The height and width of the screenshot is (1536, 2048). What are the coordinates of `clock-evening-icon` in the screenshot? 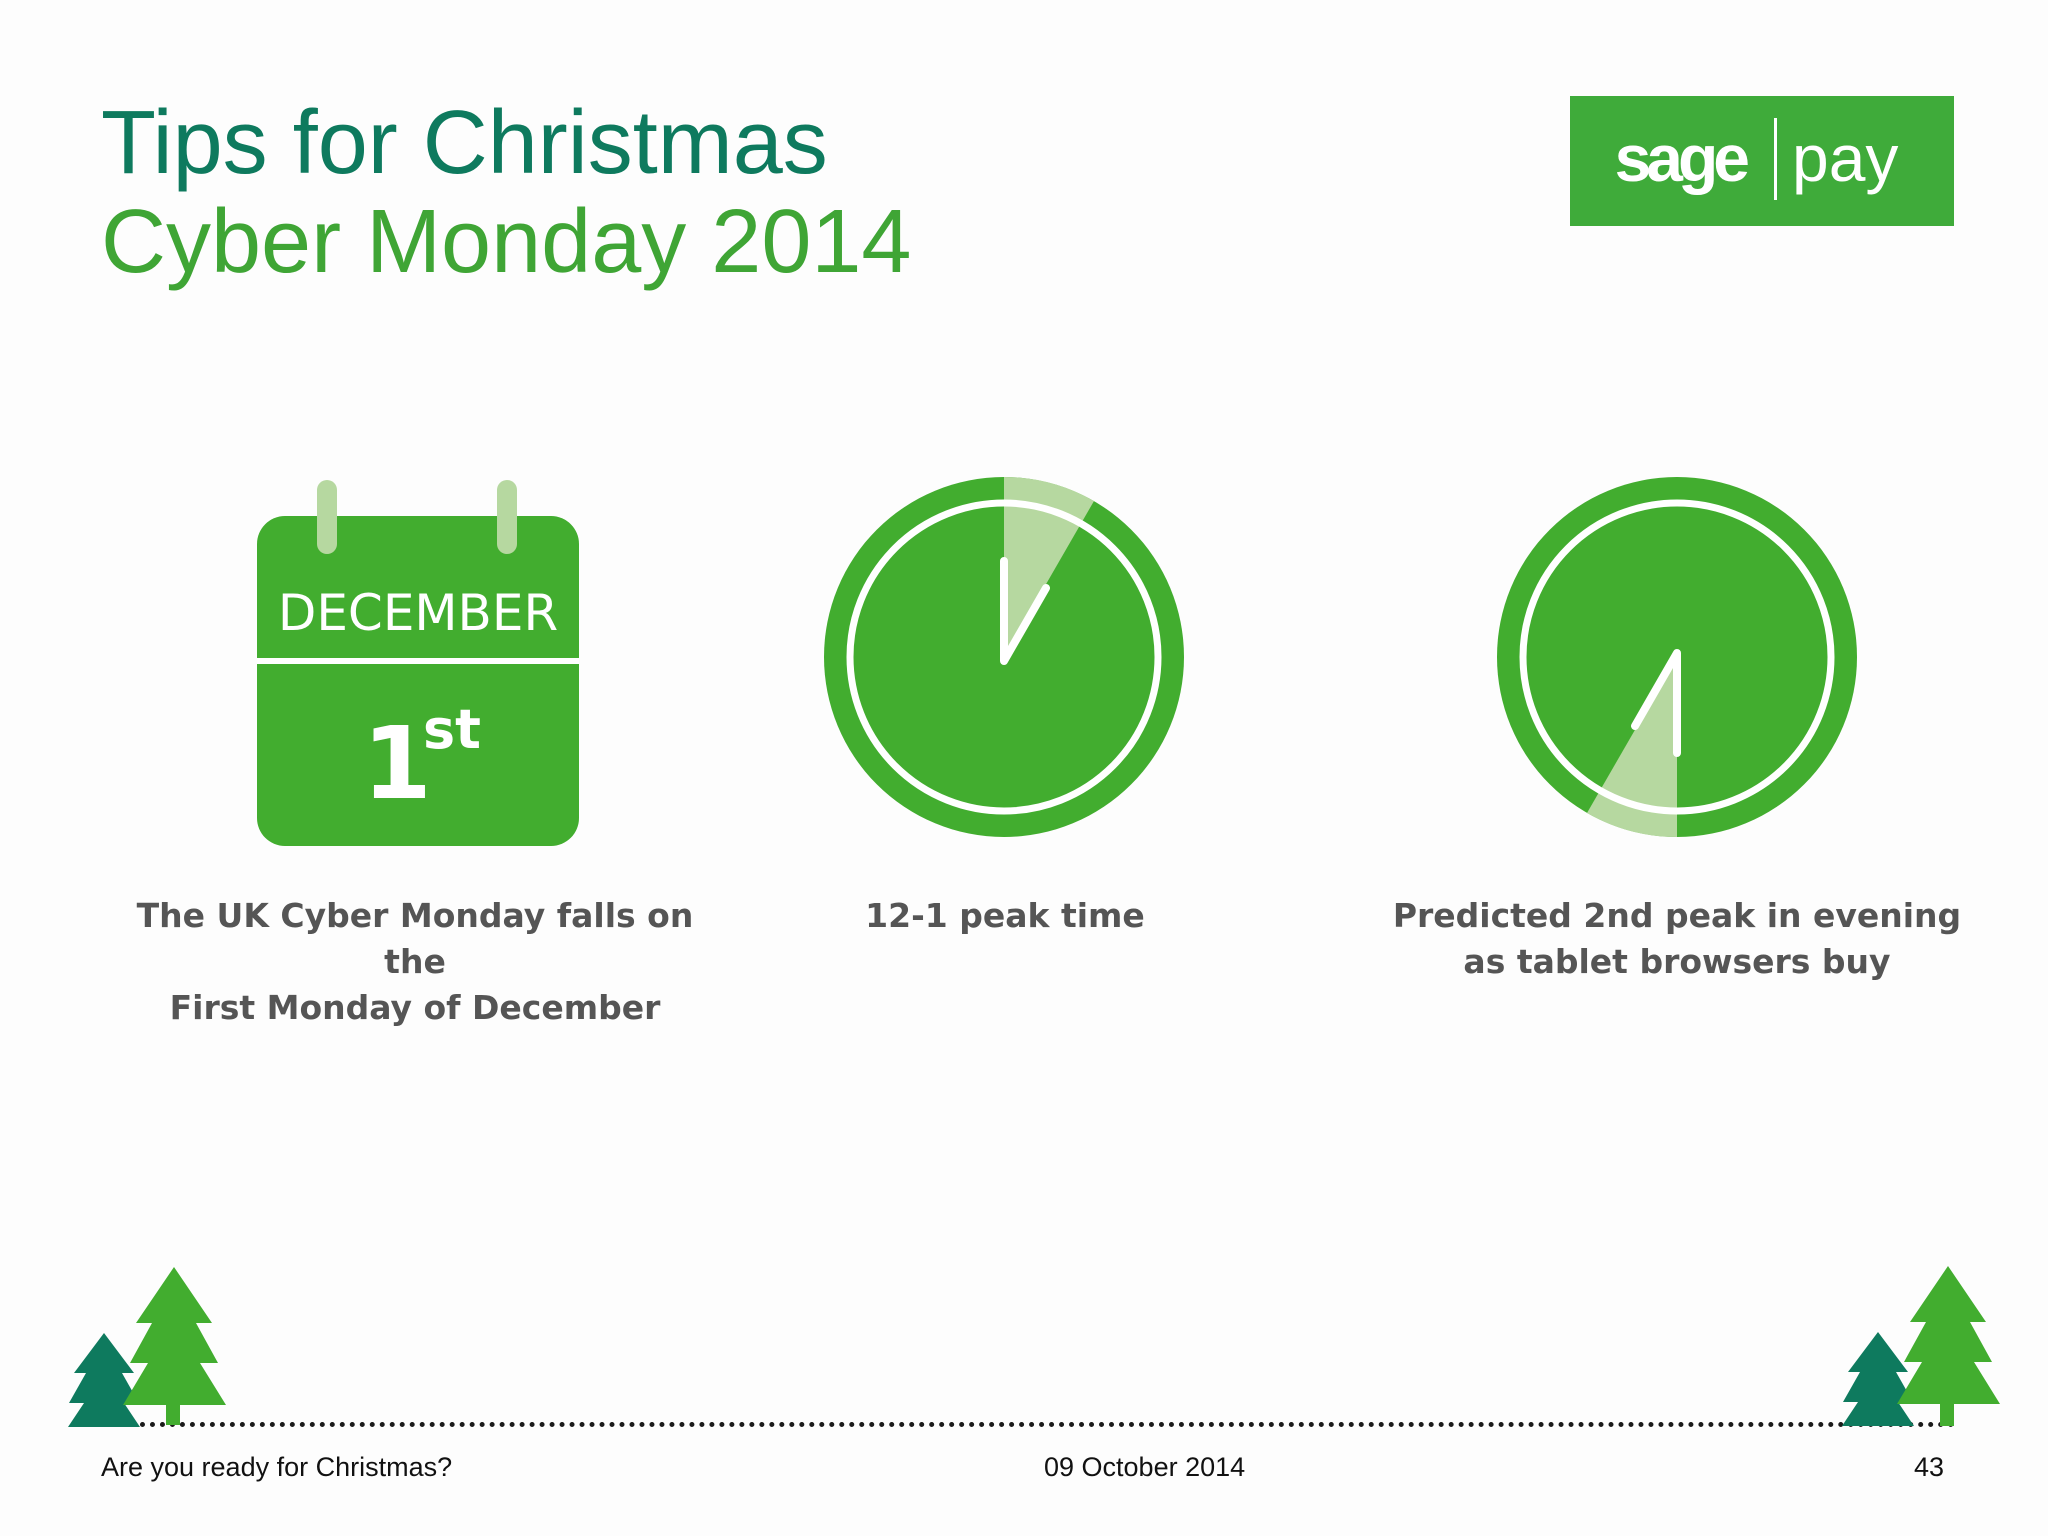 It's located at (1677, 659).